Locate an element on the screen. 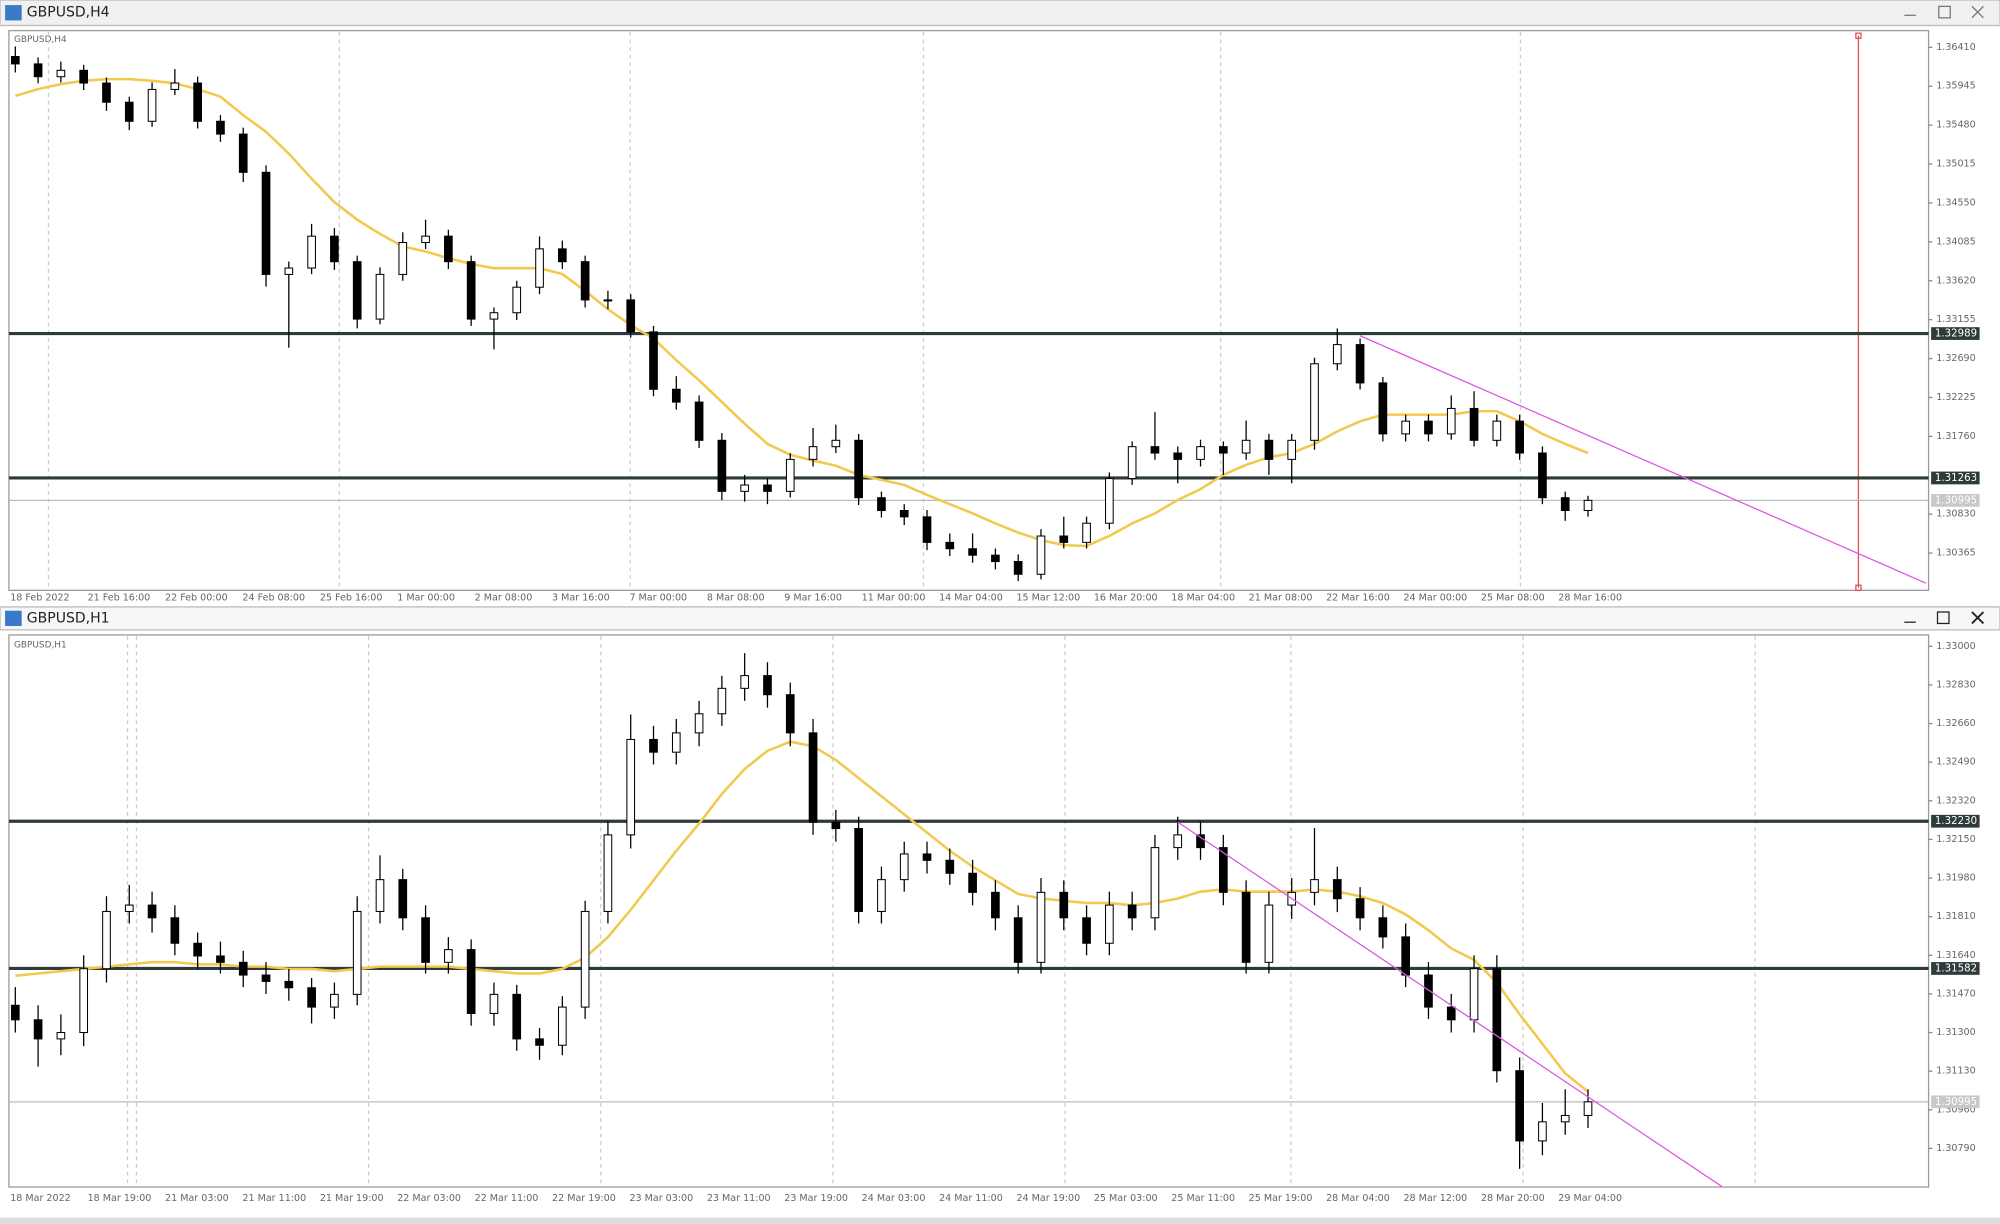 The width and height of the screenshot is (2000, 1224). level-label: 1.32230 is located at coordinates (1956, 821).